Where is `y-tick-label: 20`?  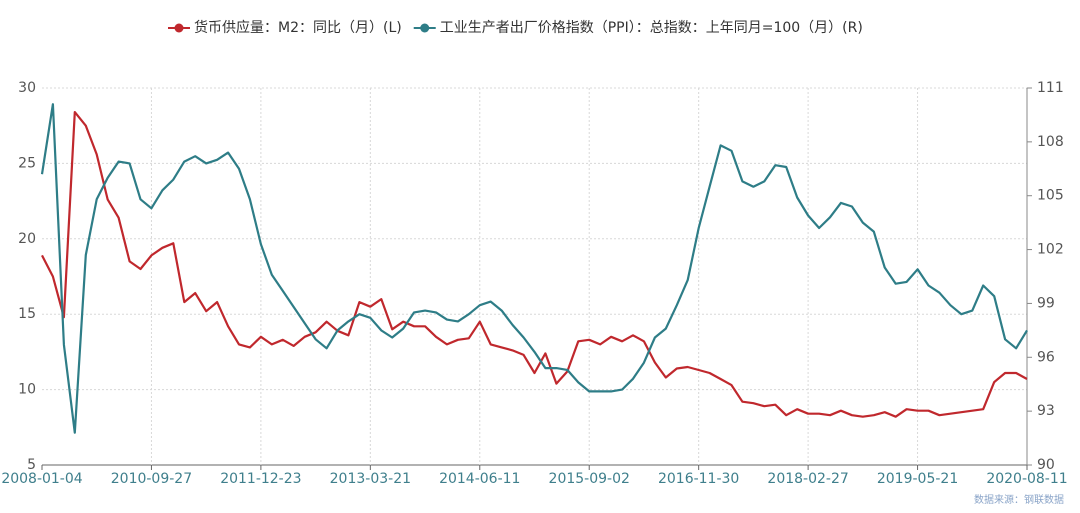
y-tick-label: 20 is located at coordinates (27, 239).